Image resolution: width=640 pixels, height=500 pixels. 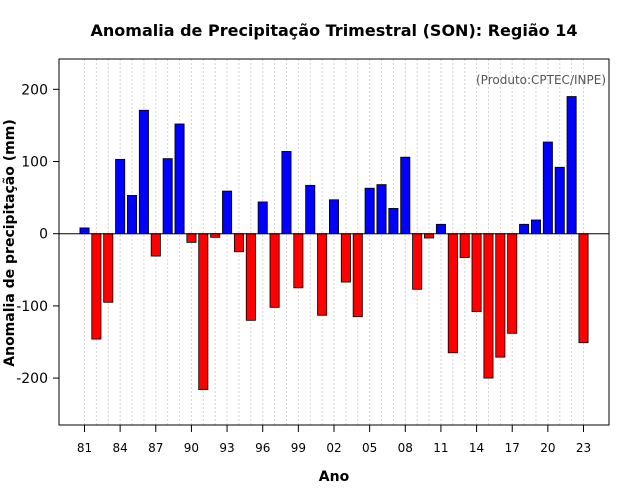 What do you see at coordinates (262, 448) in the screenshot?
I see `x-tick-label: 96` at bounding box center [262, 448].